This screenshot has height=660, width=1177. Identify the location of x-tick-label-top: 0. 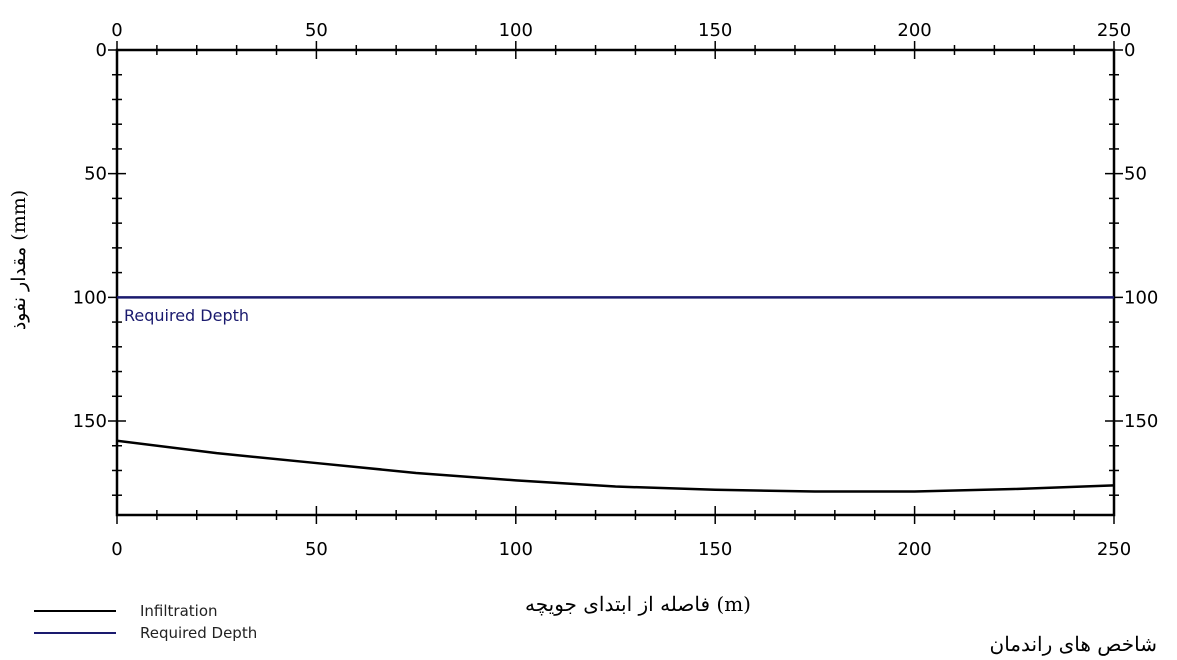
(116, 30).